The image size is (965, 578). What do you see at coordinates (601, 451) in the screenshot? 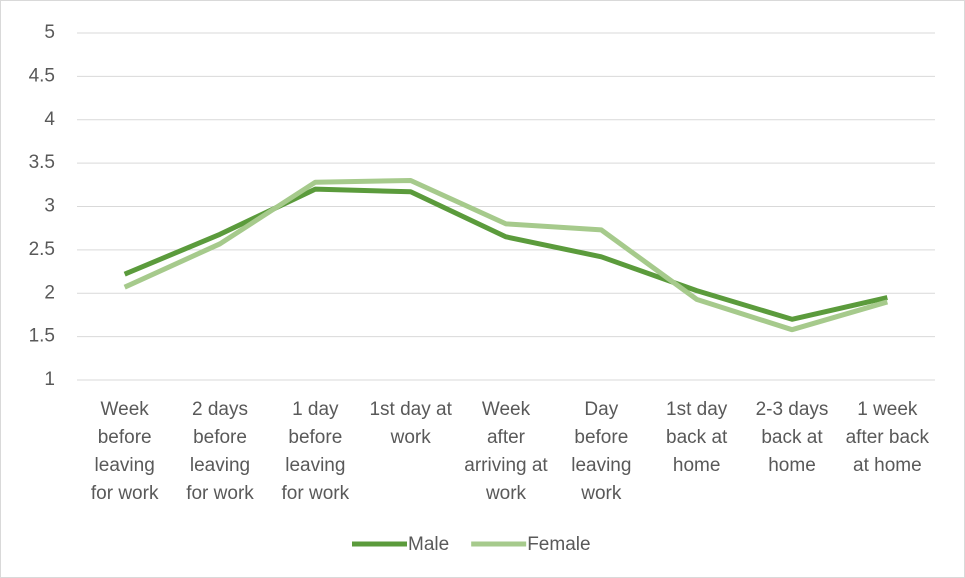
I see `x-tick-label: Day before leaving work` at bounding box center [601, 451].